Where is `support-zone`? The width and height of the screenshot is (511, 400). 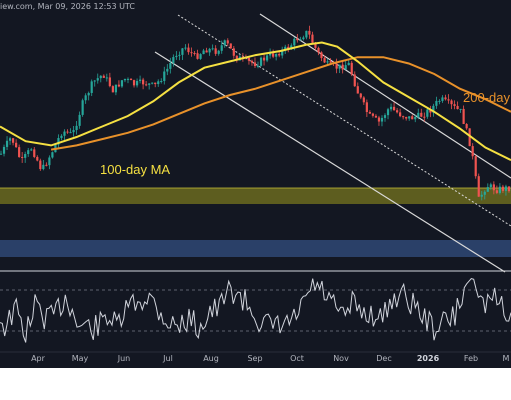
support-zone is located at coordinates (255, 248).